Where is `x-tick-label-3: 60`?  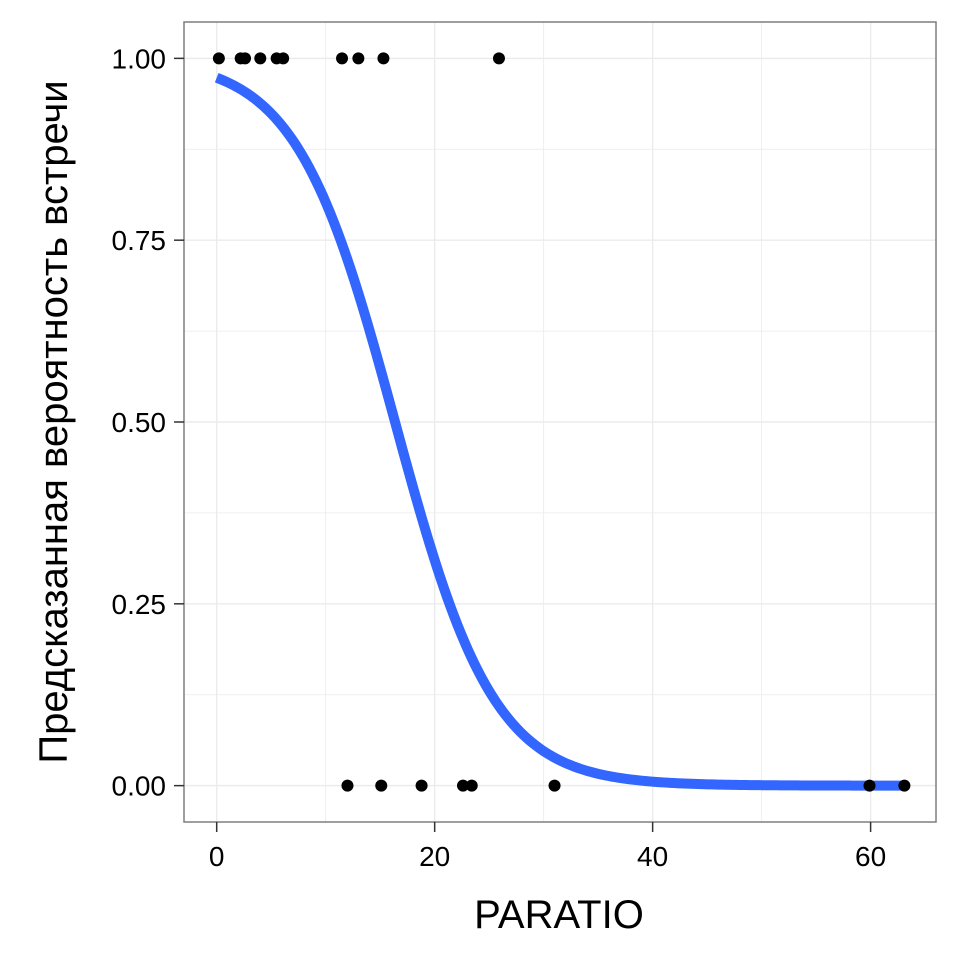
x-tick-label-3: 60 is located at coordinates (870, 856).